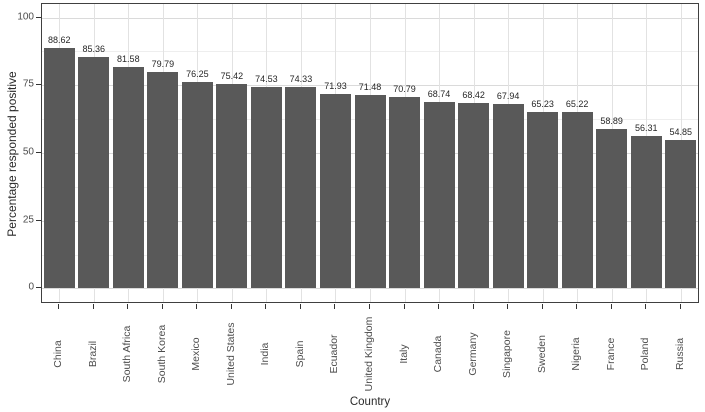 The height and width of the screenshot is (412, 705). Describe the element at coordinates (12, 154) in the screenshot. I see `y-axis-title: Percentage responded positive` at that location.